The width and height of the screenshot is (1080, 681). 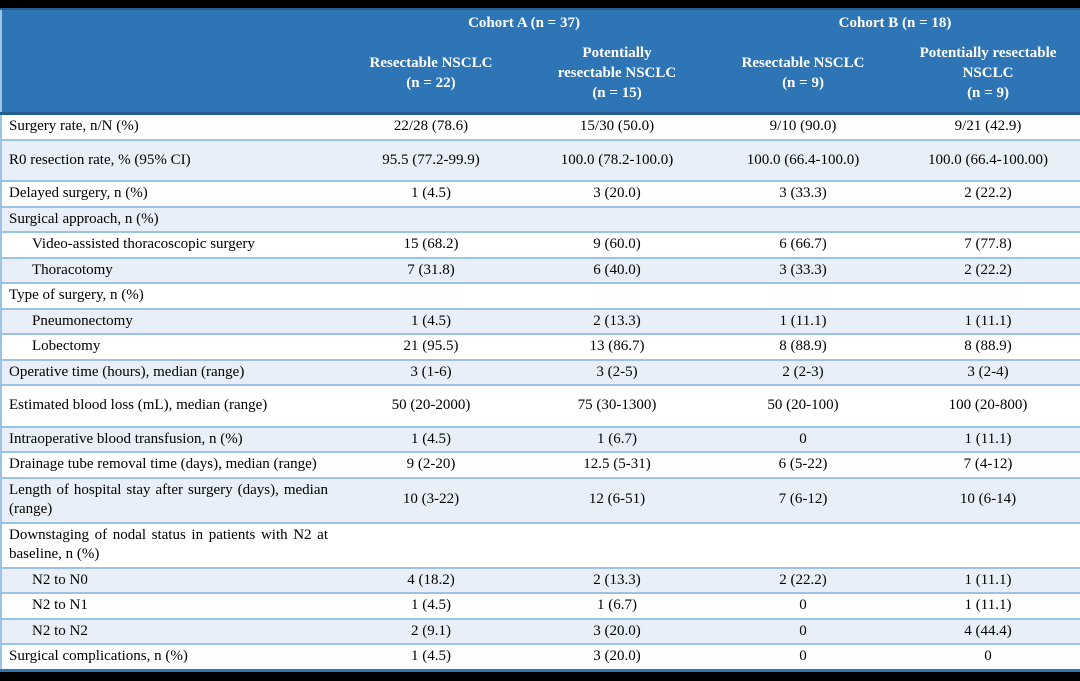 I want to click on cell-value: 7 (4-12), so click(x=988, y=464).